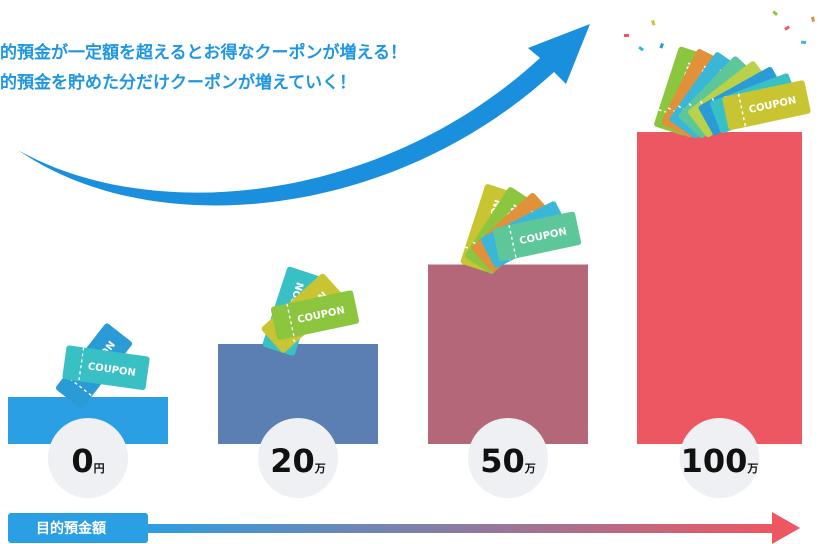 The height and width of the screenshot is (544, 820). What do you see at coordinates (99, 468) in the screenshot?
I see `category-unit: 円` at bounding box center [99, 468].